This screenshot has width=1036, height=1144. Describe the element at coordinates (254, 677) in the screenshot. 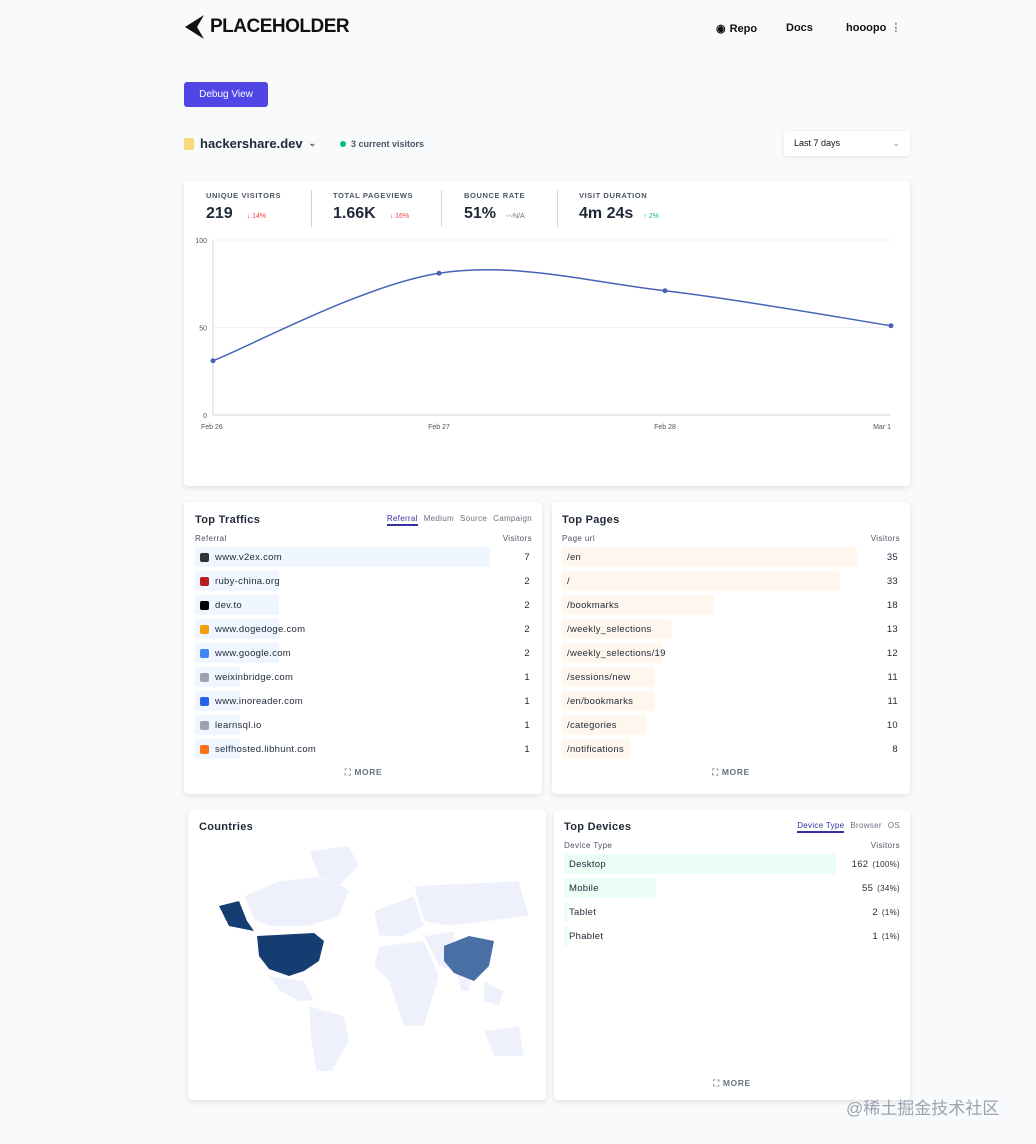

I see `referrer-name: weixinbridge.com` at that location.